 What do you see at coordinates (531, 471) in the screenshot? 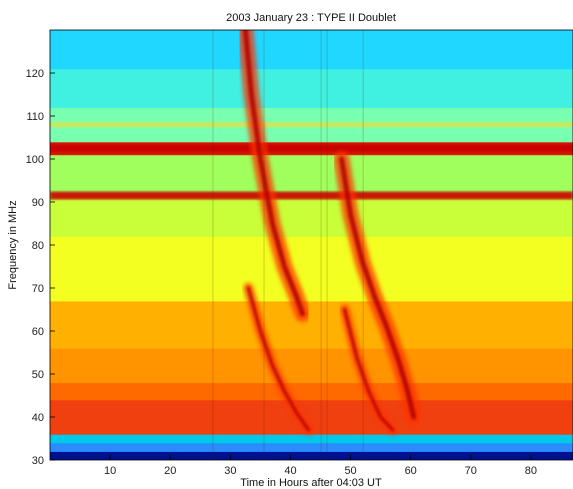
I see `x-tick-label-7: 80` at bounding box center [531, 471].